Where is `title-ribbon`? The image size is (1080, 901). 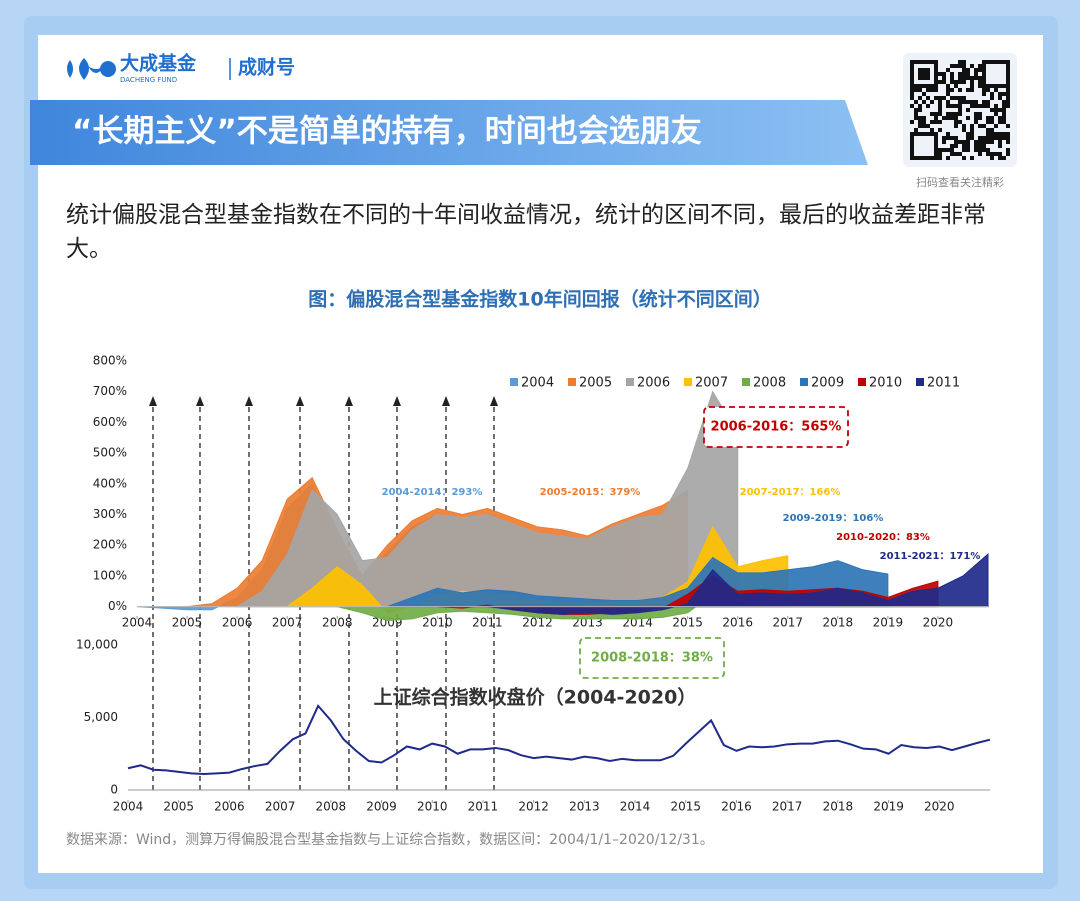
title-ribbon is located at coordinates (449, 132).